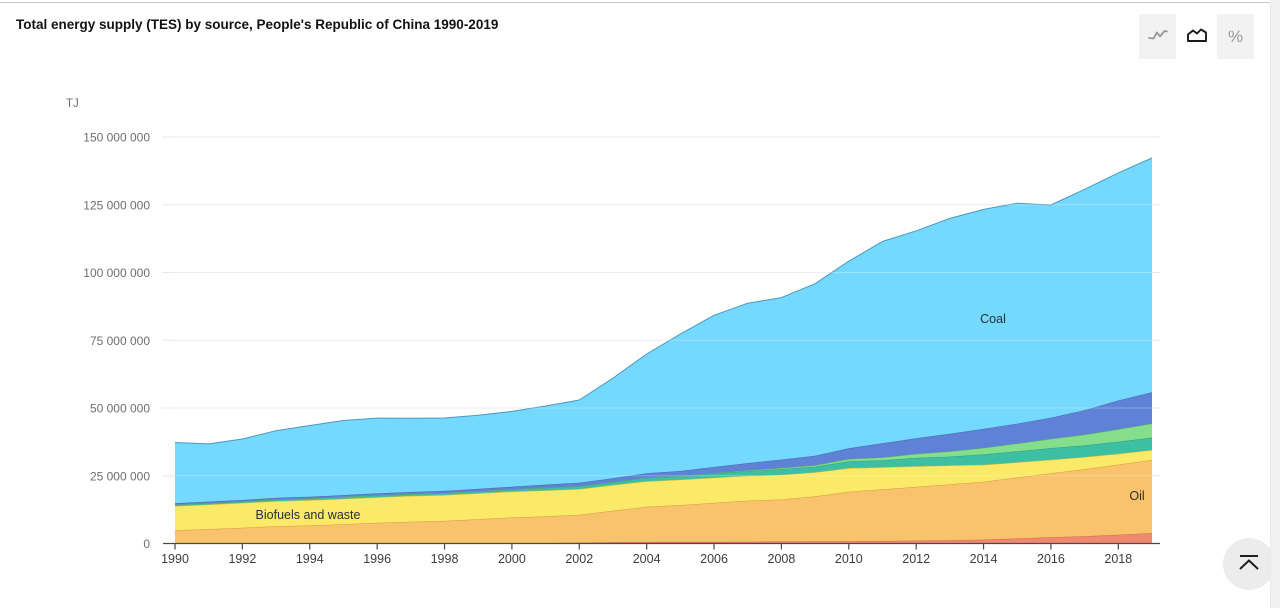  Describe the element at coordinates (377, 559) in the screenshot. I see `x-axis-tick-label: 1996` at that location.